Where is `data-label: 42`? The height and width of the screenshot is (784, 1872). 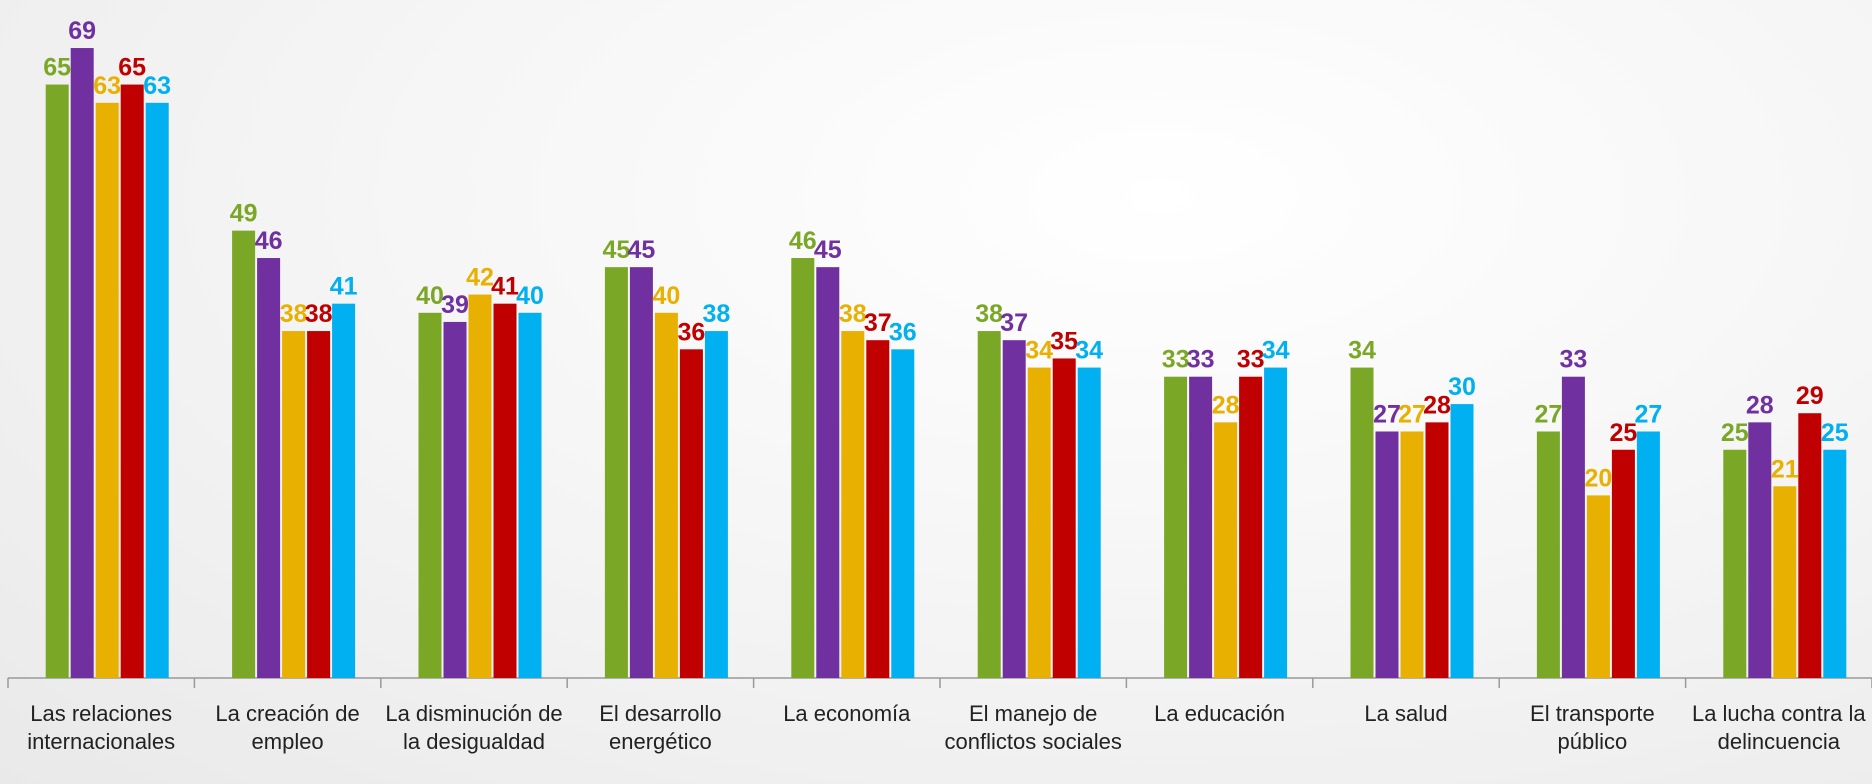
data-label: 42 is located at coordinates (480, 278).